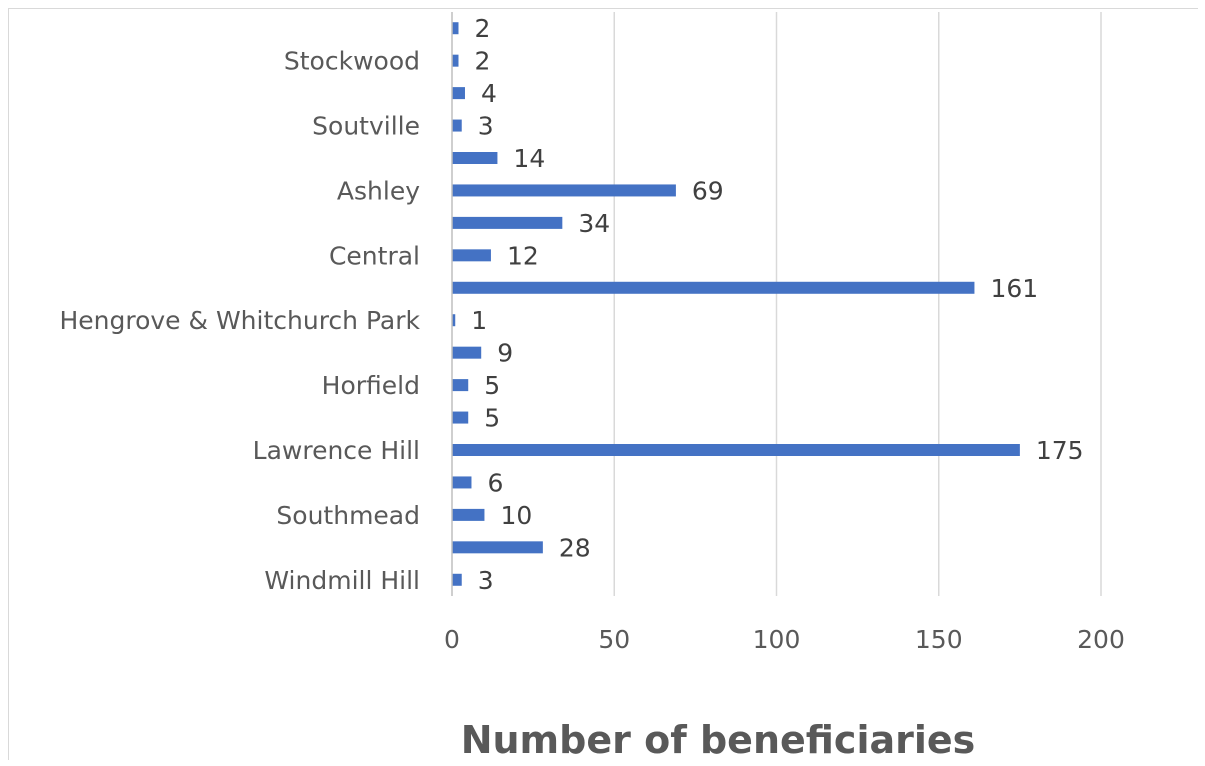 The image size is (1205, 766). I want to click on x-tick-labels: 0 50 100 150 200, so click(784, 639).